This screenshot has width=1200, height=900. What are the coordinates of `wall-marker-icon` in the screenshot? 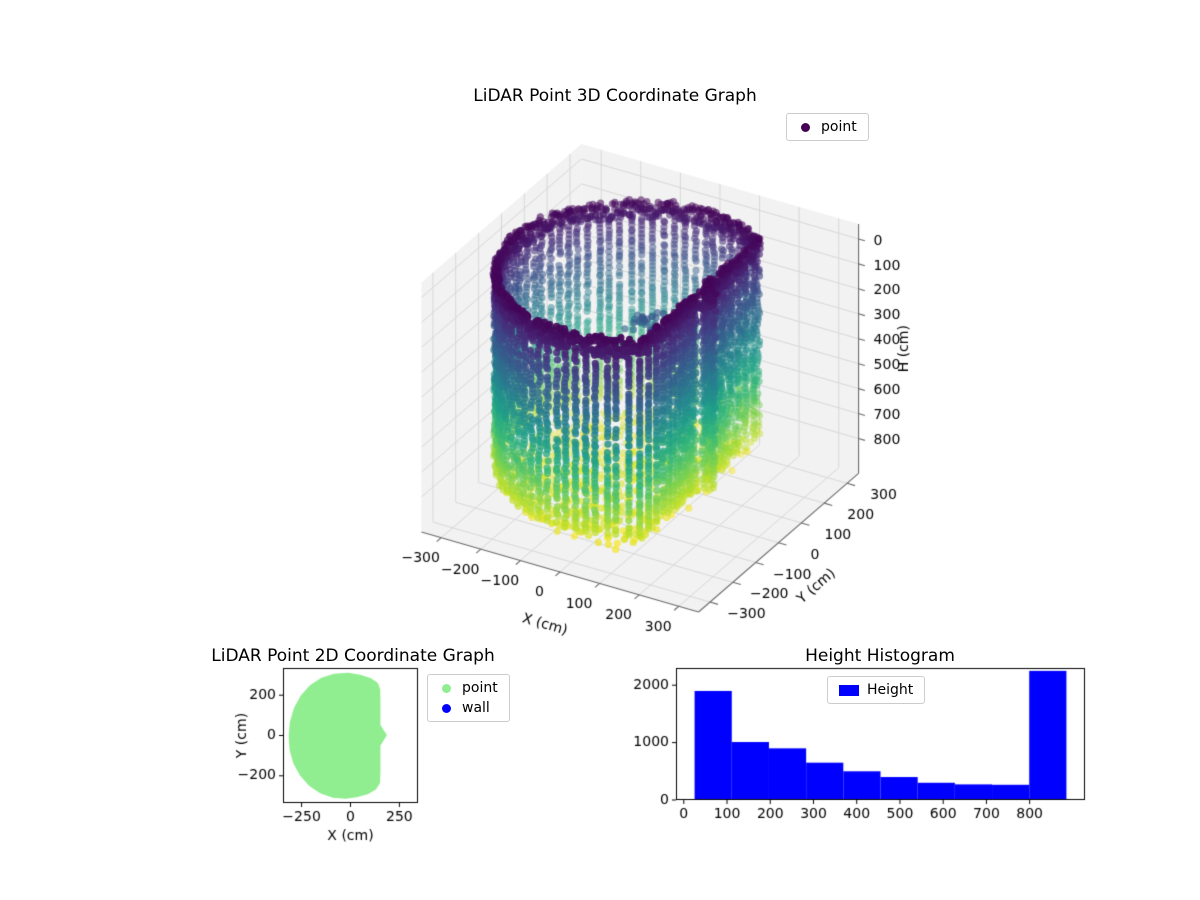 It's located at (446, 708).